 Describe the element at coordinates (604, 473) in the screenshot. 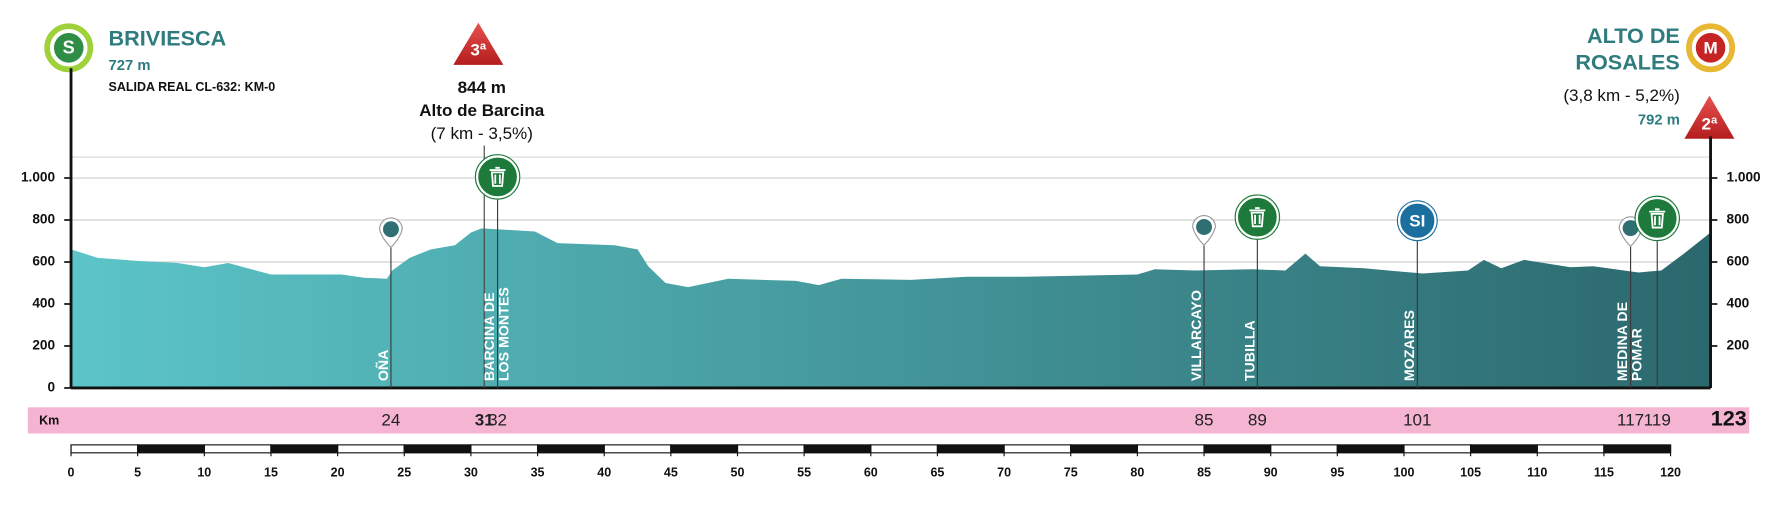

I see `x-tick-label: 40` at that location.